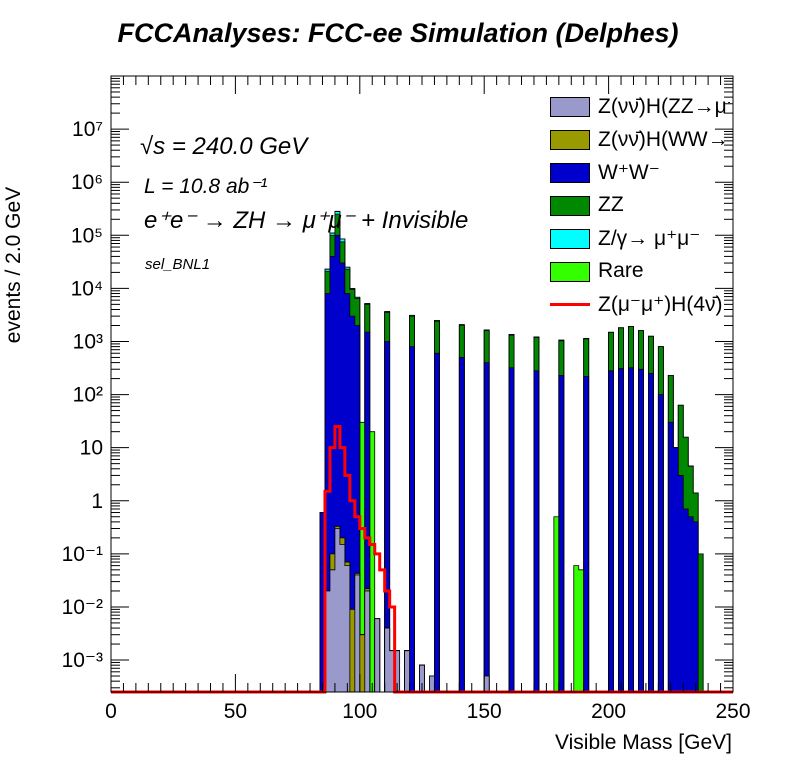  Describe the element at coordinates (88, 395) in the screenshot. I see `y-tick-label: 10²` at that location.